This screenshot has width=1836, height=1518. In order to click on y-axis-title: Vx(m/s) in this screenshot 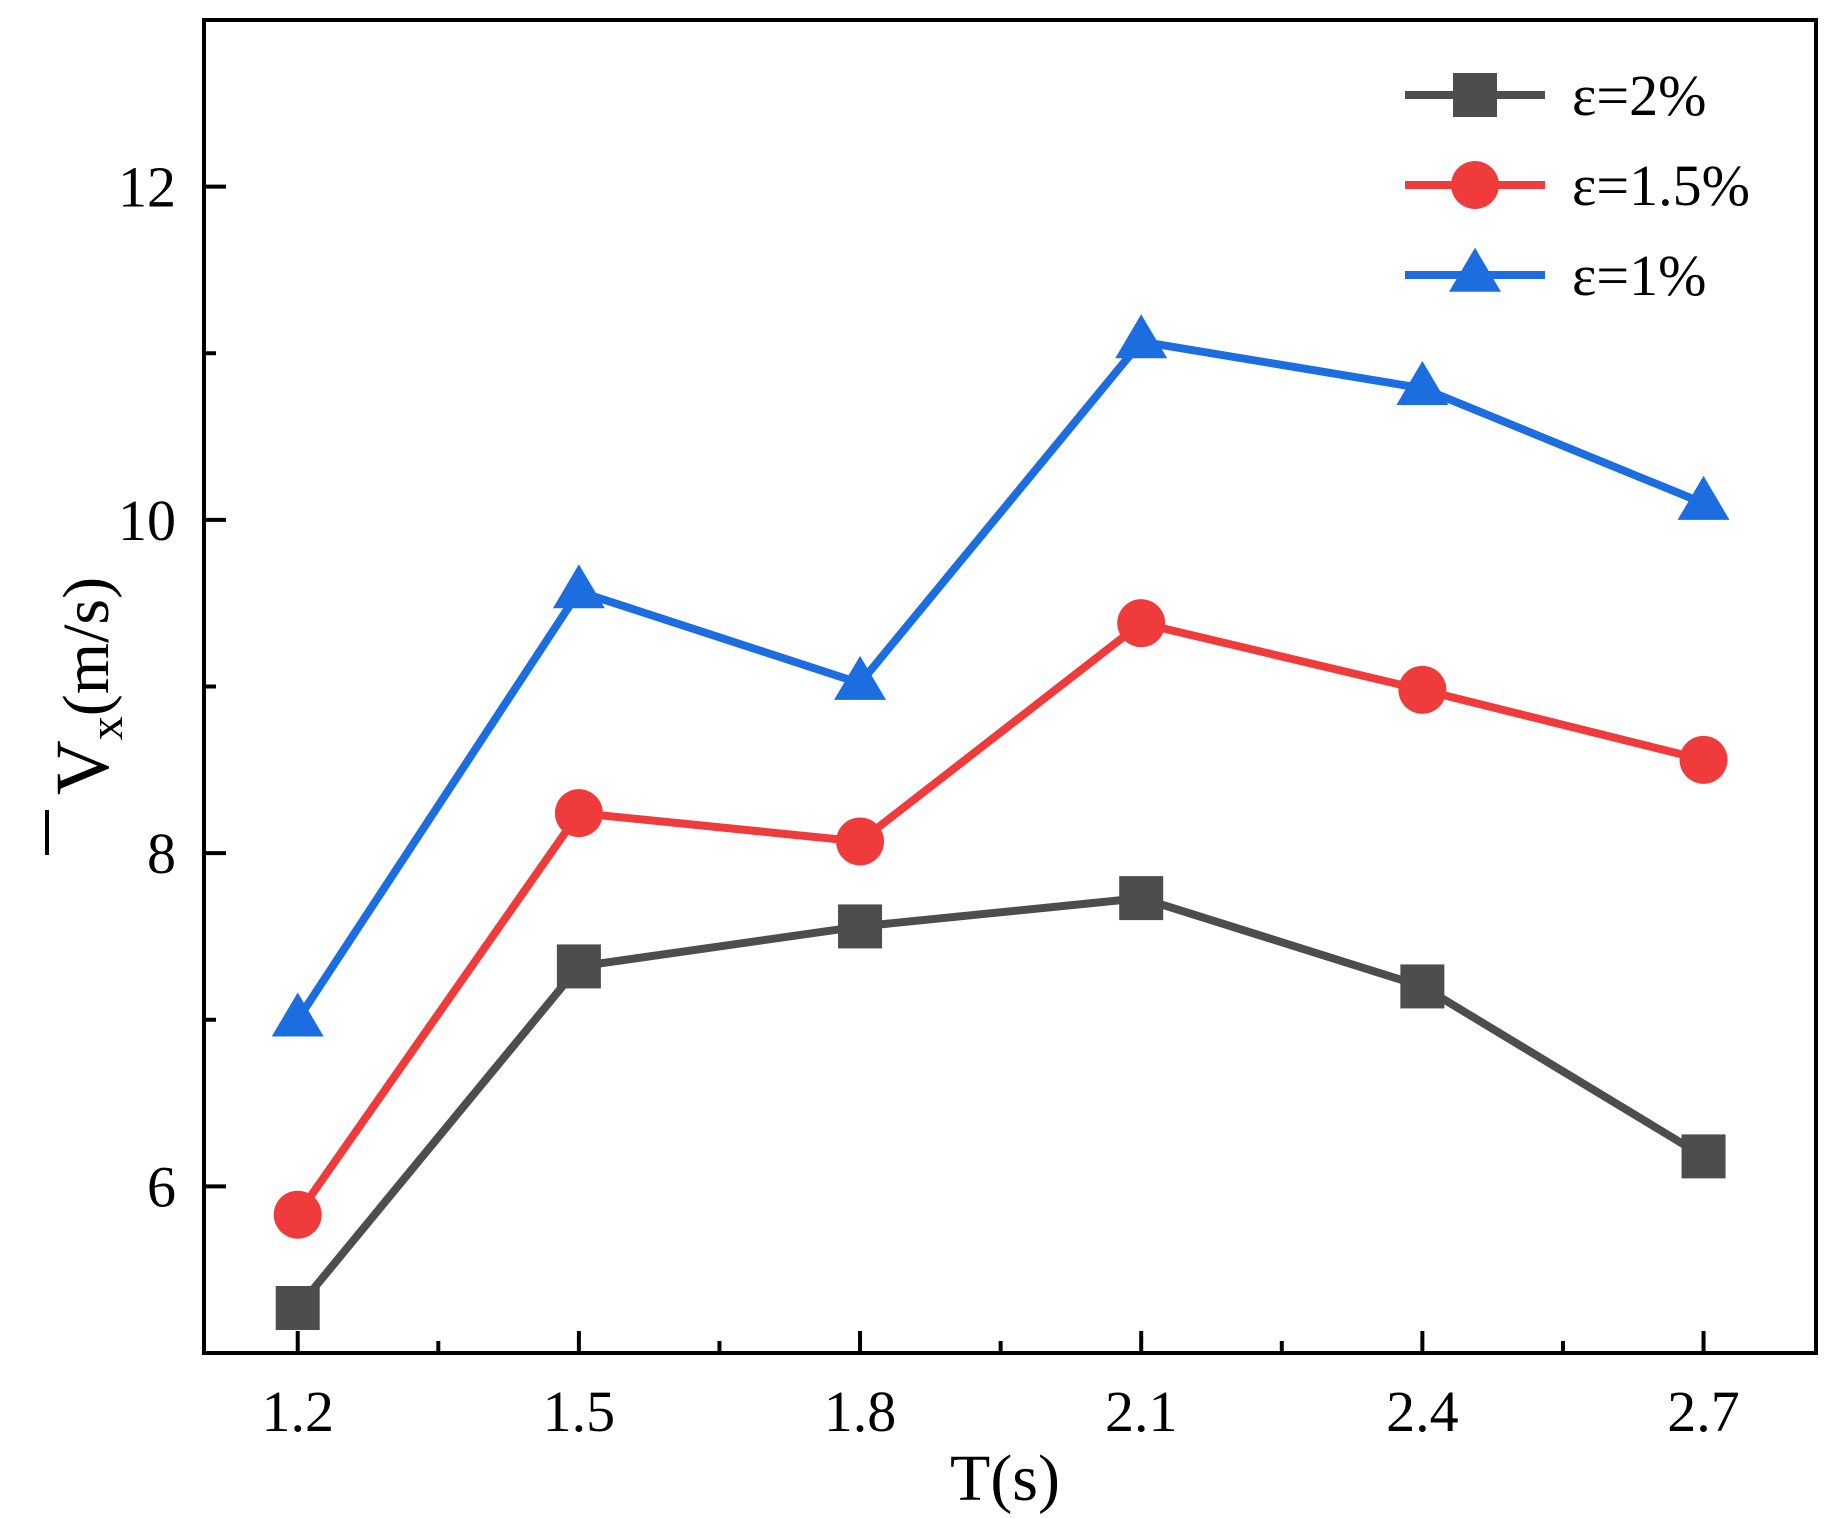, I will do `click(87, 716)`.